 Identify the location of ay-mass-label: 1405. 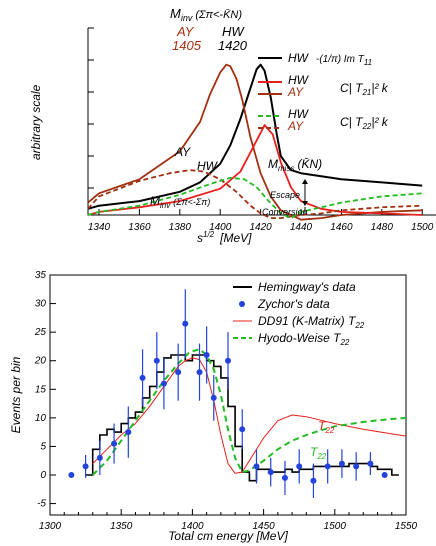
(187, 45).